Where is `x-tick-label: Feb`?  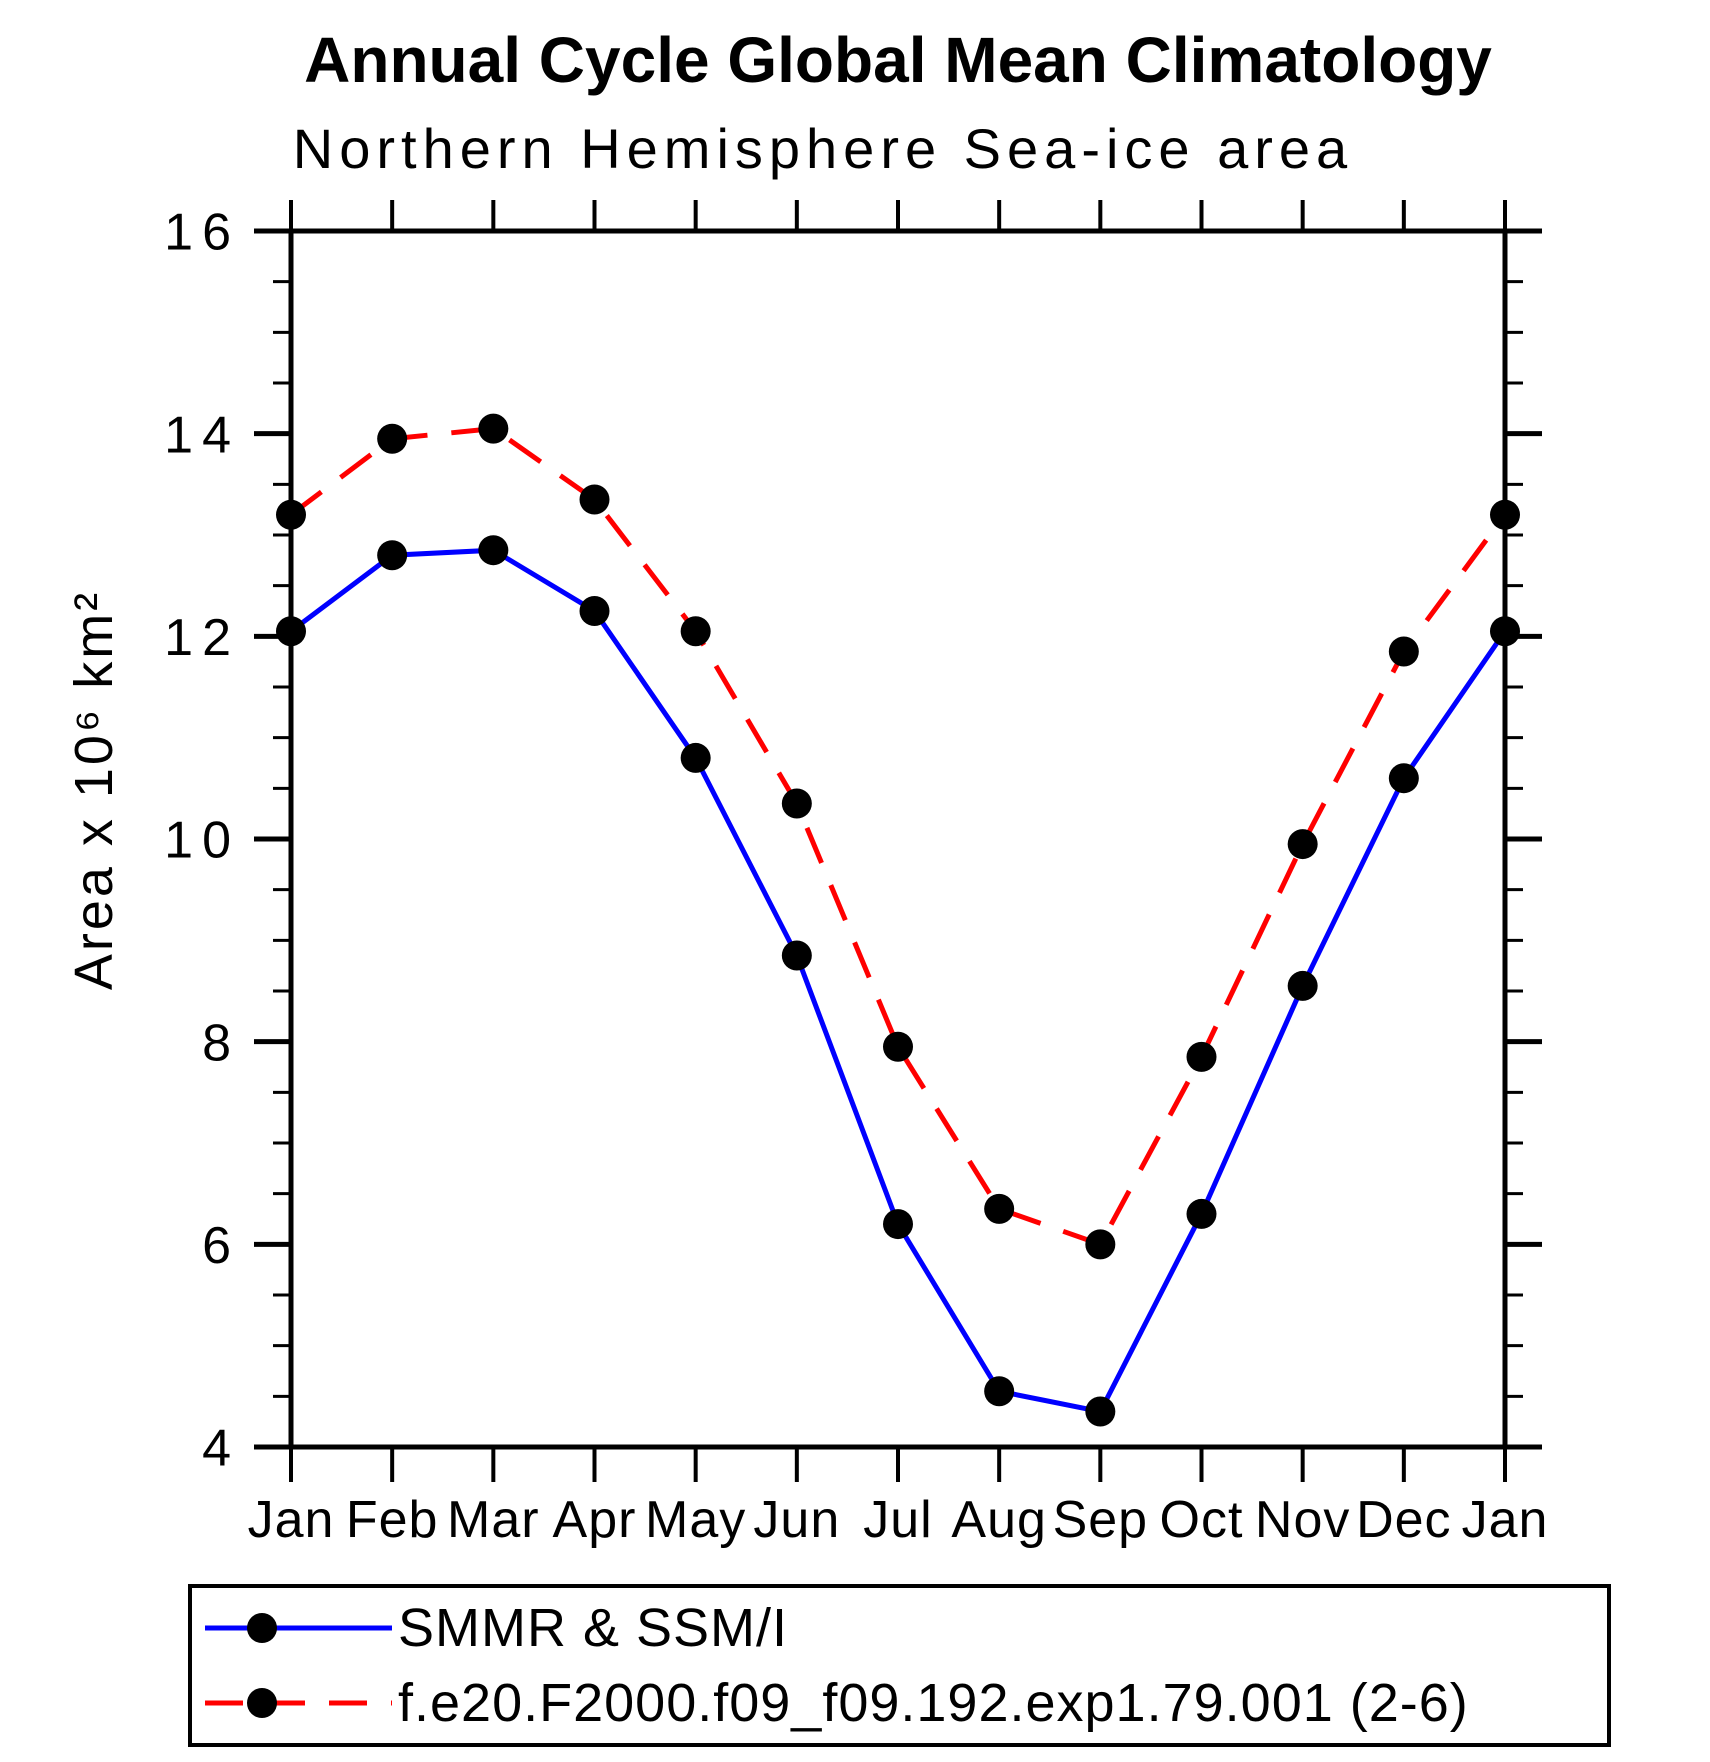
x-tick-label: Feb is located at coordinates (392, 1520).